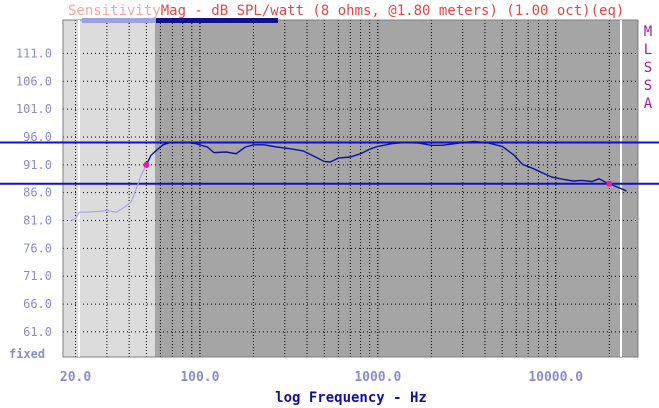 This screenshot has width=659, height=408. I want to click on x-tick-labels: 20.0 100.0 1000.0 10000.0, so click(321, 377).